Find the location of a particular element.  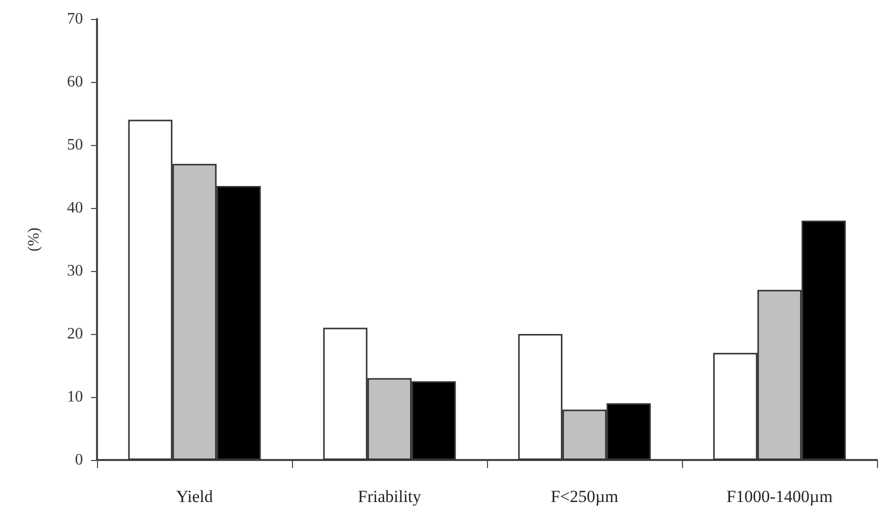

y-tick-label: 30 is located at coordinates (75, 271).